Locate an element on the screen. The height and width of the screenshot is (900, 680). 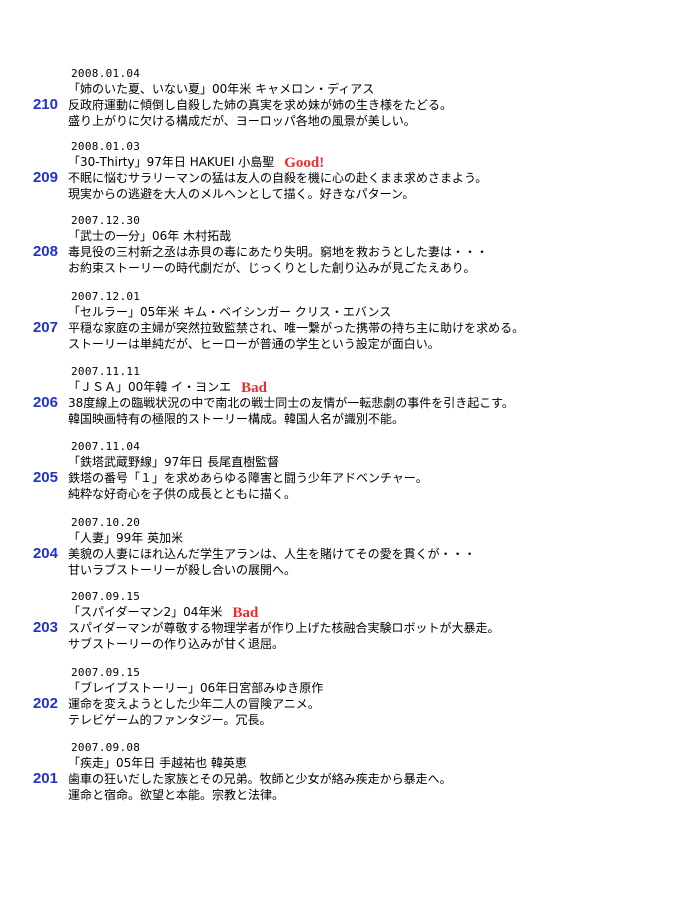
entry-synopsis: 鉄塔の番号「１」を求めあらゆる障害と闘う少年アドベンチャー。 is located at coordinates (248, 478).